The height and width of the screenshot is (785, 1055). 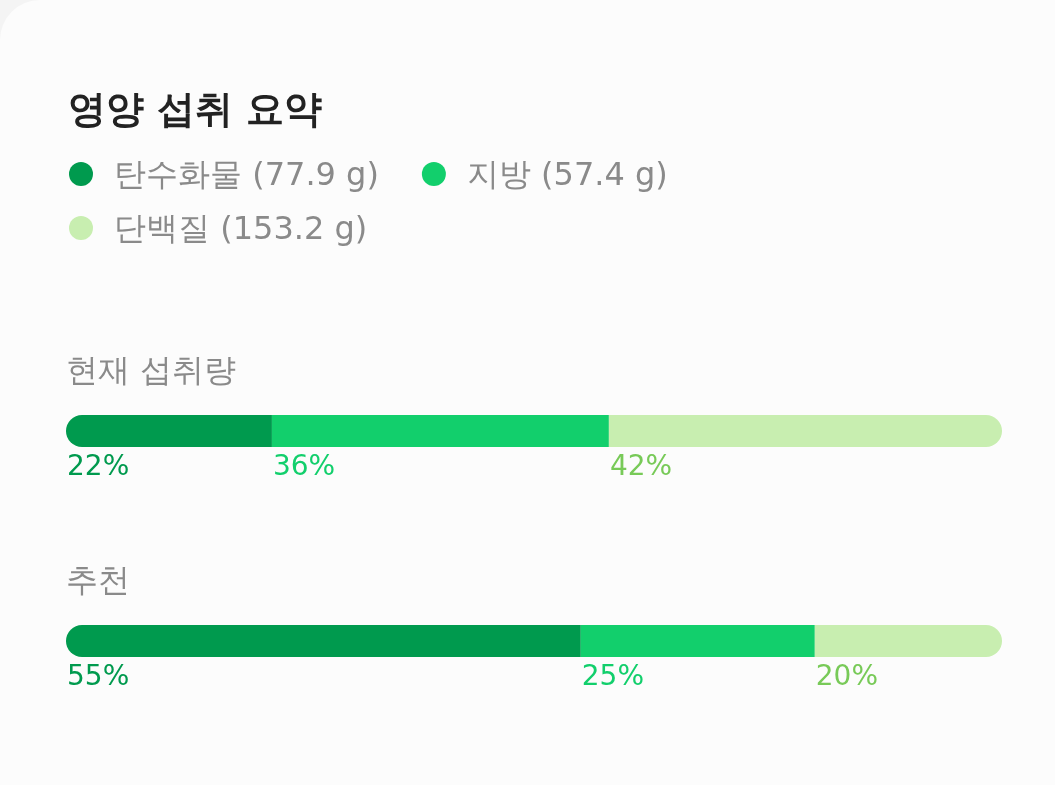 I want to click on legend-label: 단백질 (153.2 g), so click(x=241, y=228).